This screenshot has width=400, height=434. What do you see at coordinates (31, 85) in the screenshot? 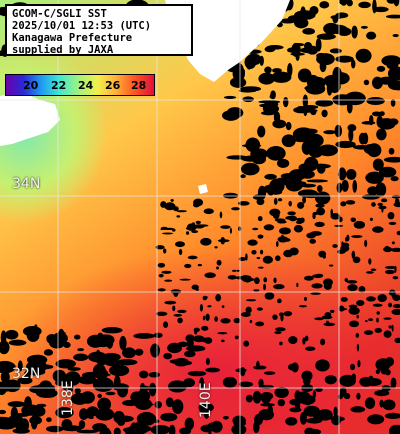
I see `legend-tick-20: 20` at bounding box center [31, 85].